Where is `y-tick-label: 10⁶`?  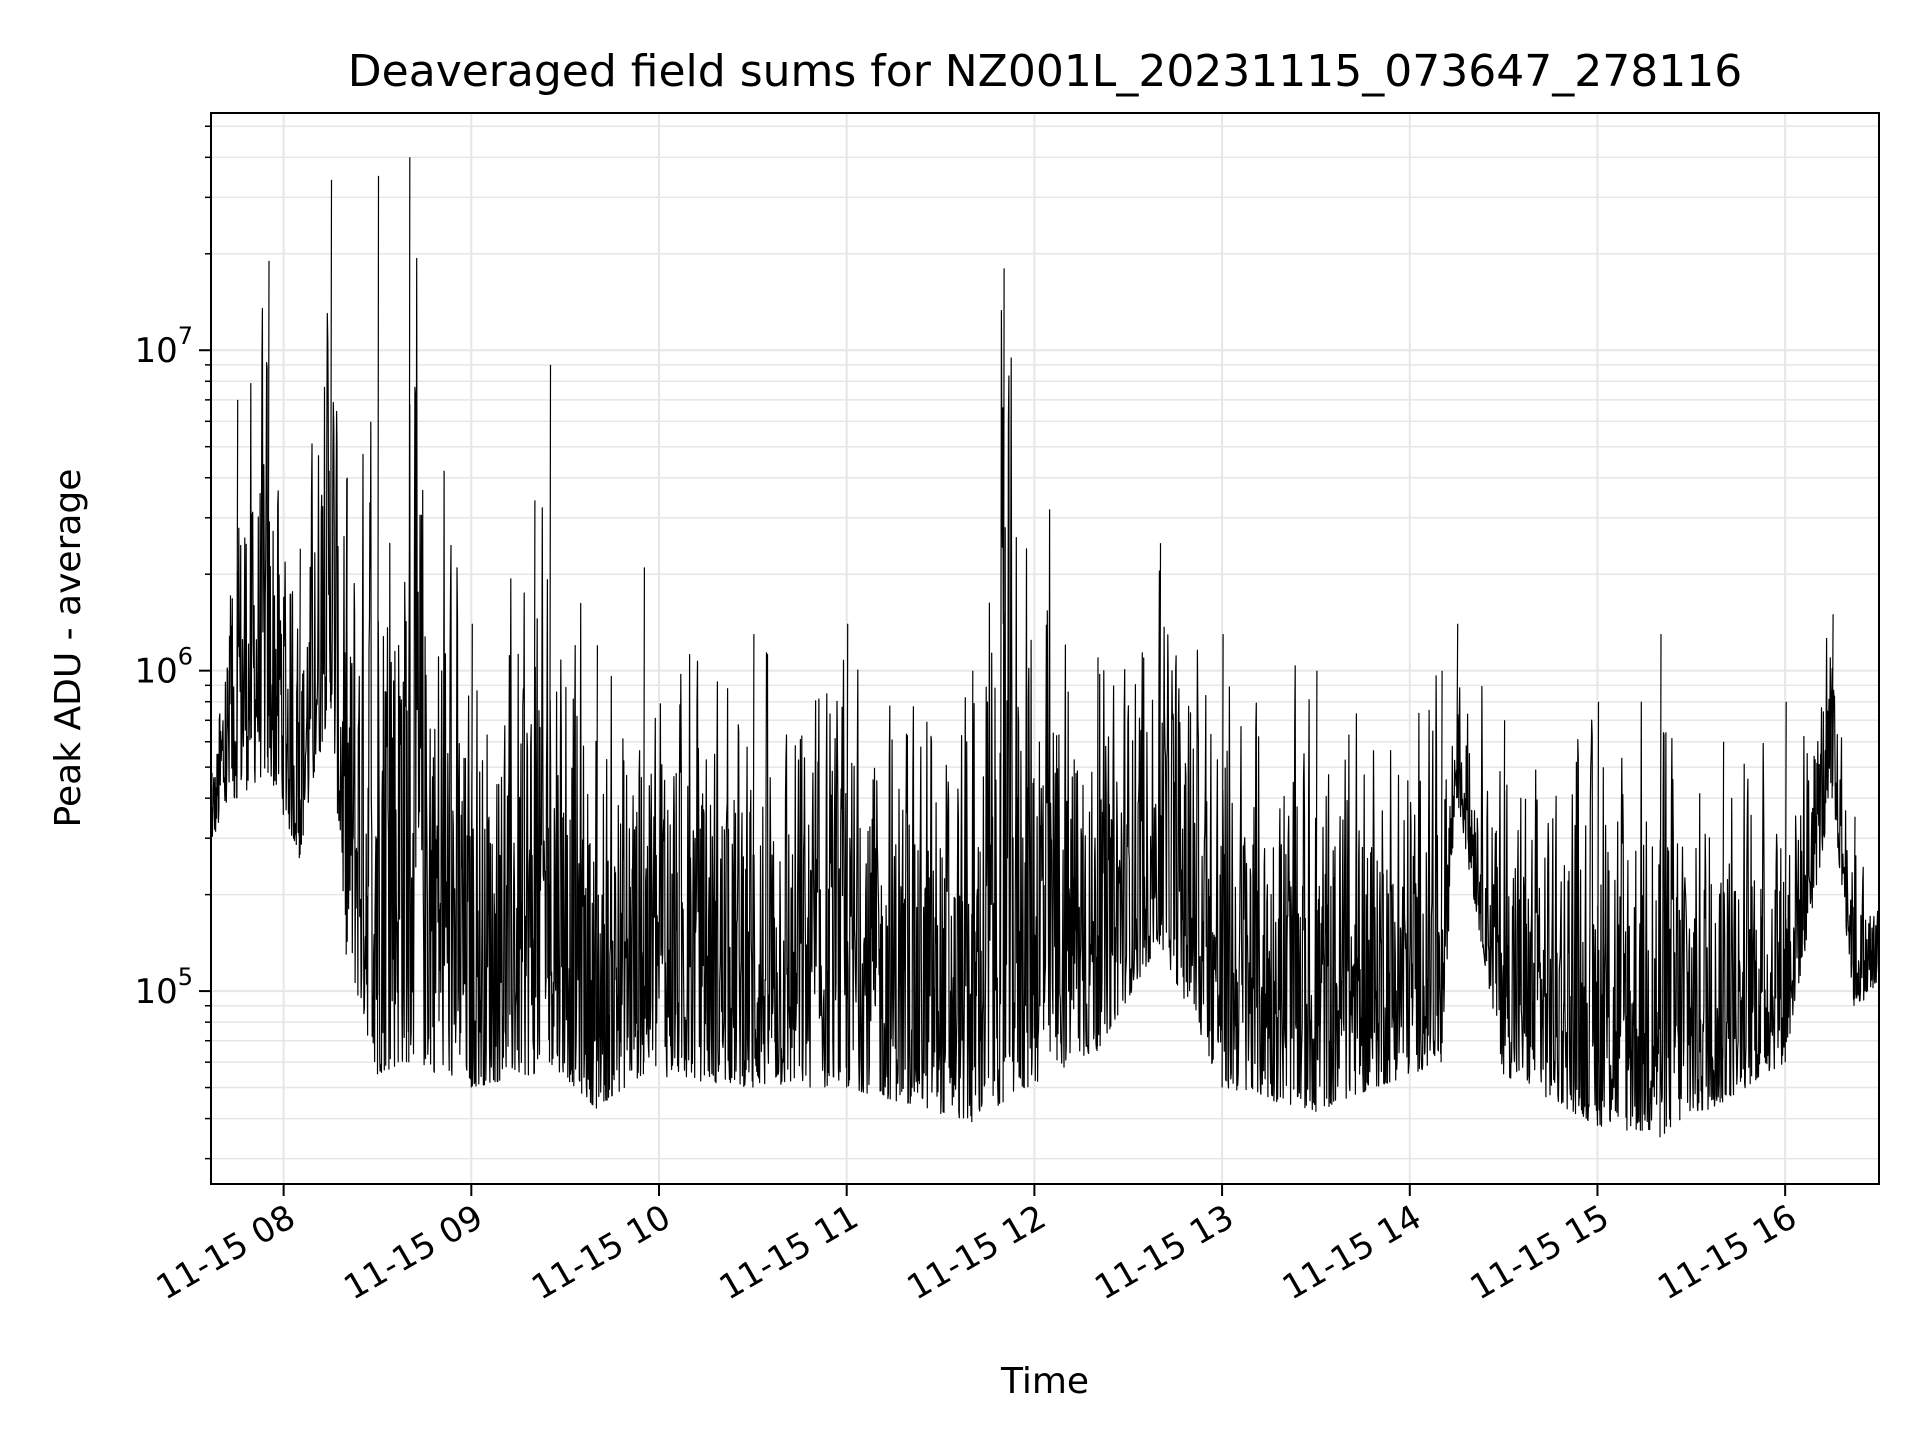 y-tick-label: 10⁶ is located at coordinates (163, 667).